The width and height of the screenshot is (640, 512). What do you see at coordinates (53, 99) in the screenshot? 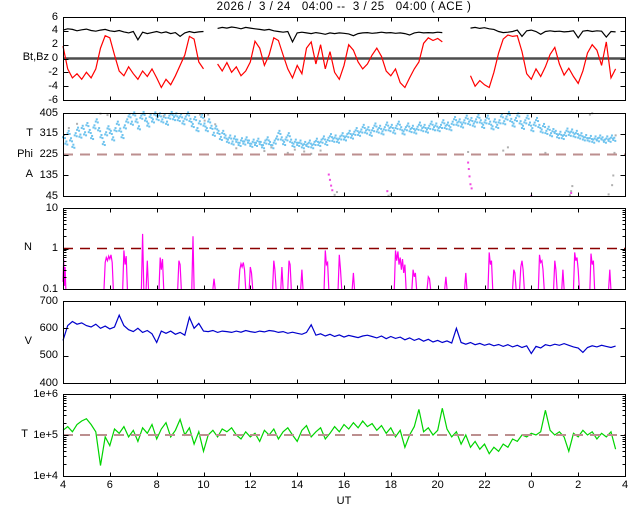
I see `y-tick-label: -6` at bounding box center [53, 99].